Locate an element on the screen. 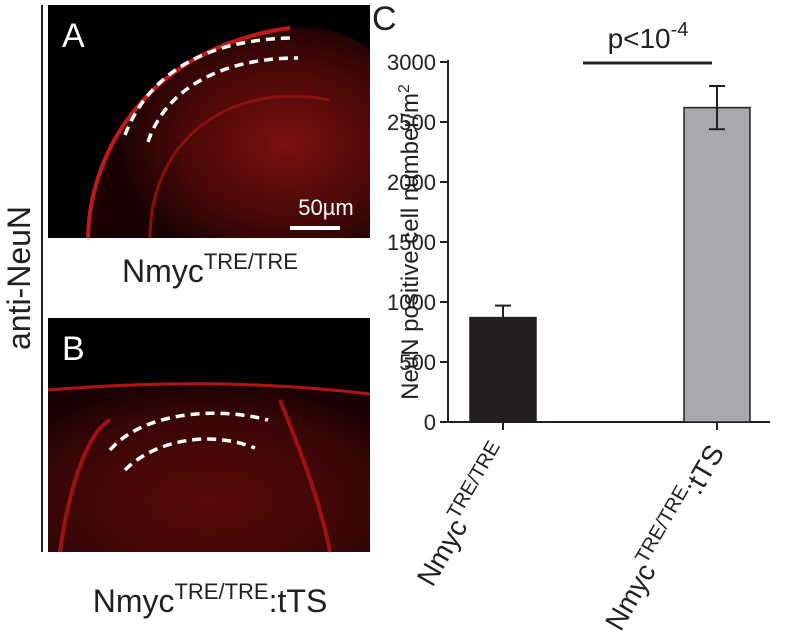 This screenshot has width=787, height=634. caption: NmycTRE/TRE:tTS is located at coordinates (210, 599).